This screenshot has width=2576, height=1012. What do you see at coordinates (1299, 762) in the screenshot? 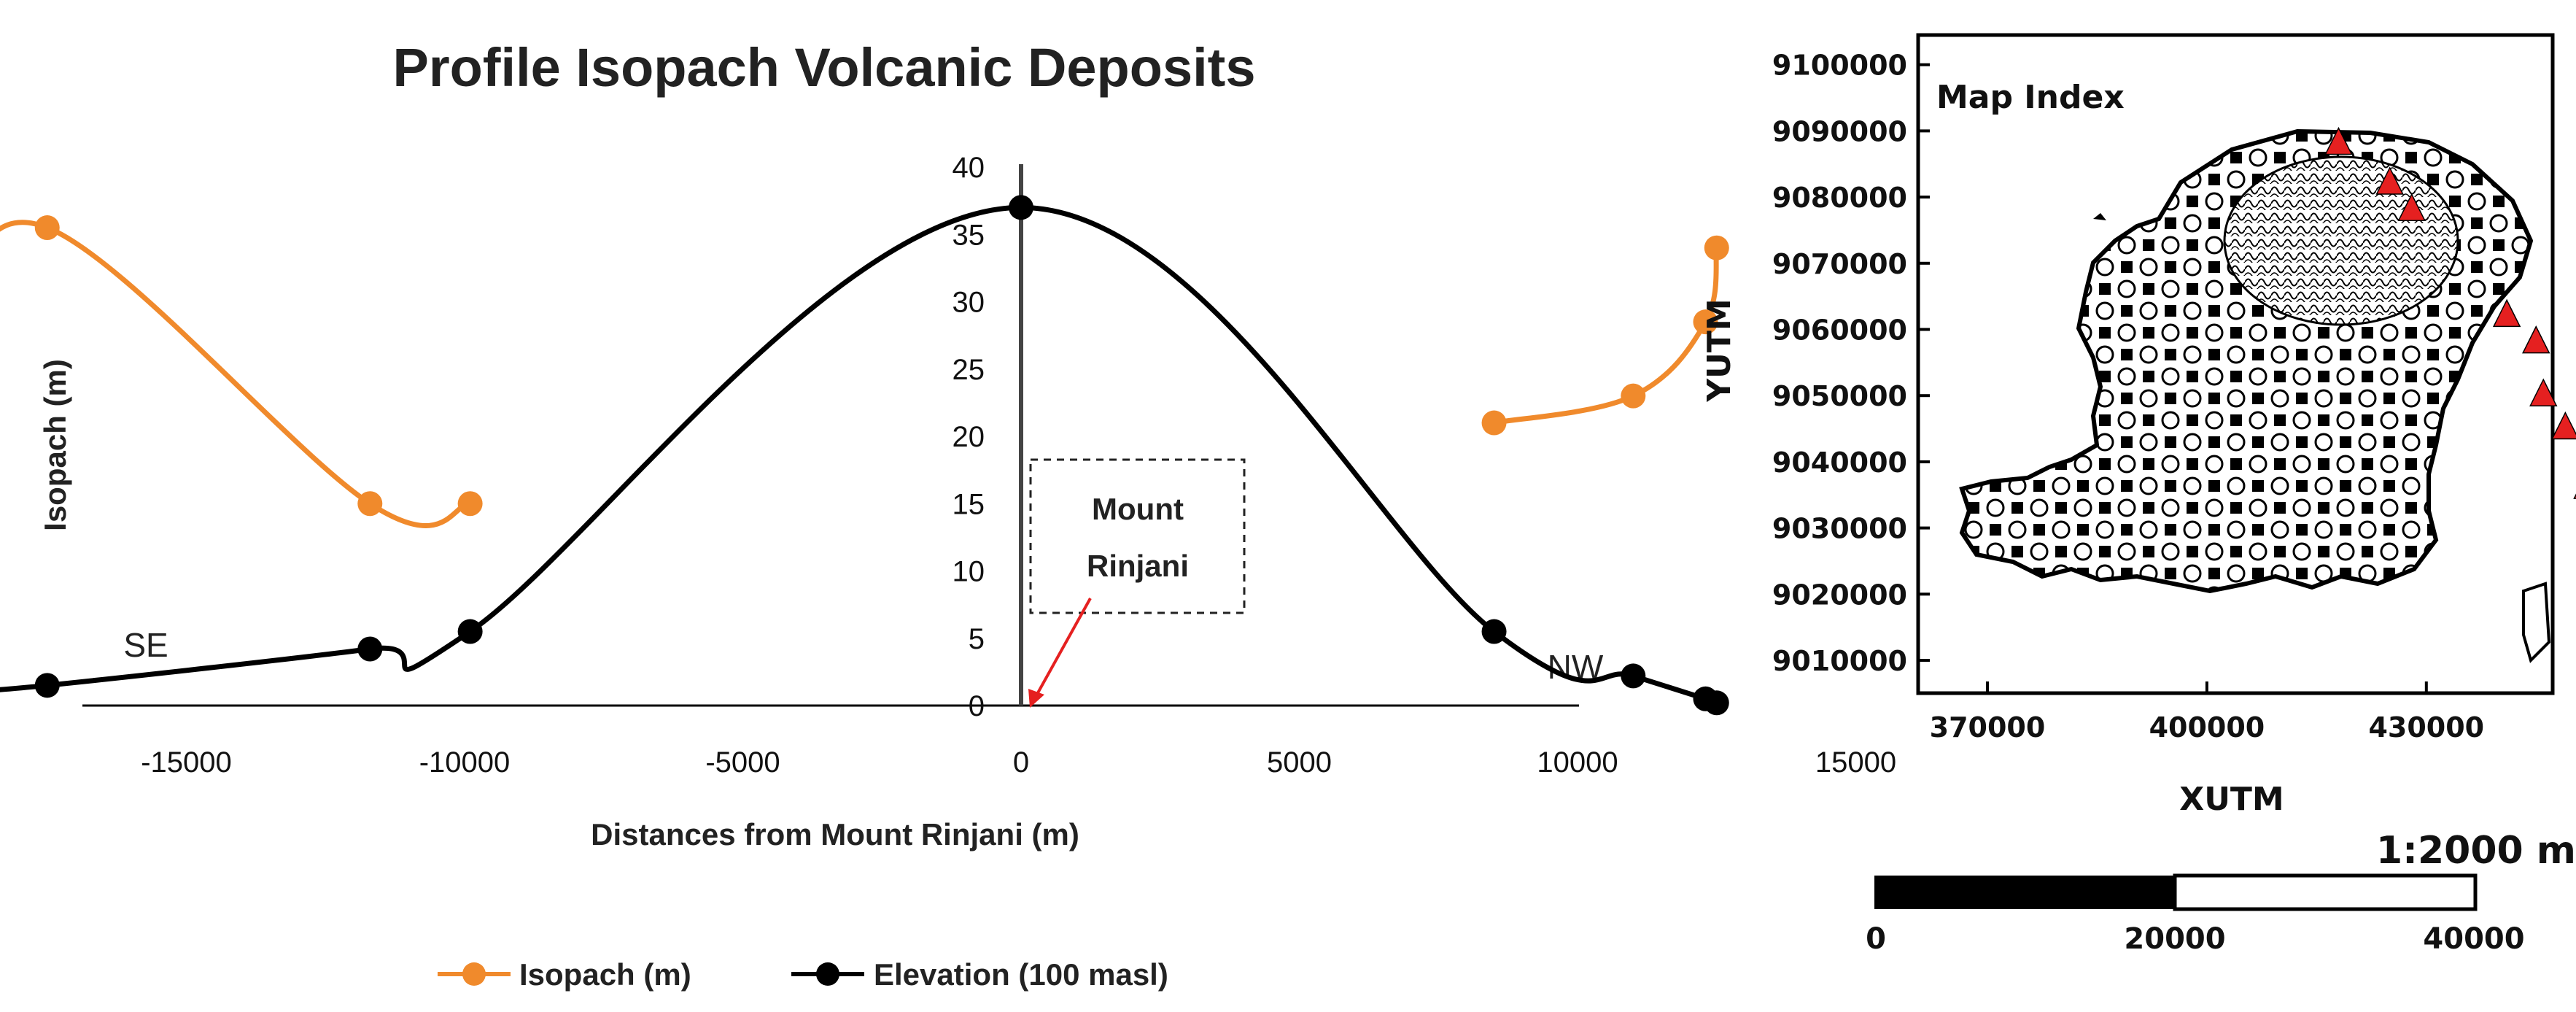
I see `x-tick-label: 5000` at bounding box center [1299, 762].